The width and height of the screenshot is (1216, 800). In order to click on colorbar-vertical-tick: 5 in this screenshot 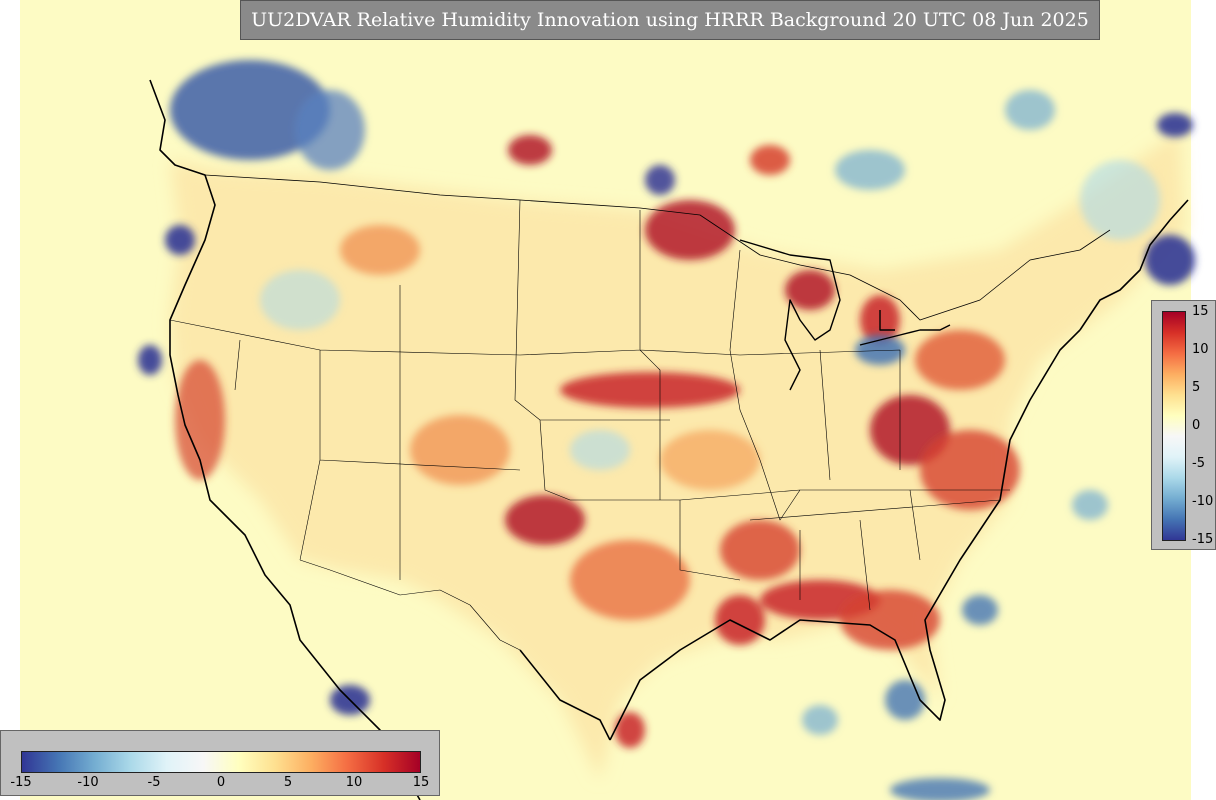, I will do `click(1196, 387)`.